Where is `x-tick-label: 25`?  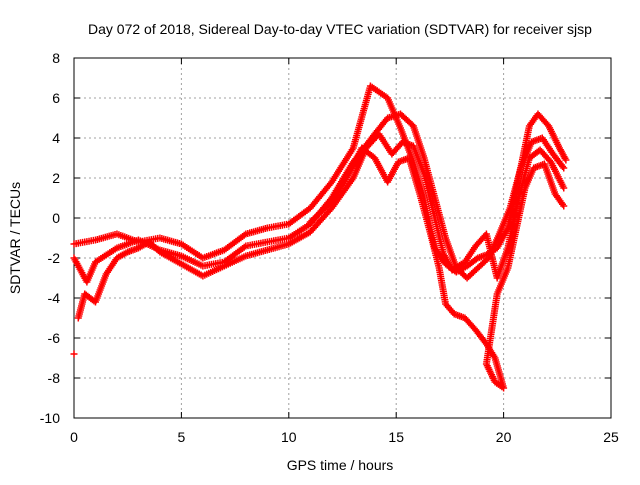 x-tick-label: 25 is located at coordinates (611, 437).